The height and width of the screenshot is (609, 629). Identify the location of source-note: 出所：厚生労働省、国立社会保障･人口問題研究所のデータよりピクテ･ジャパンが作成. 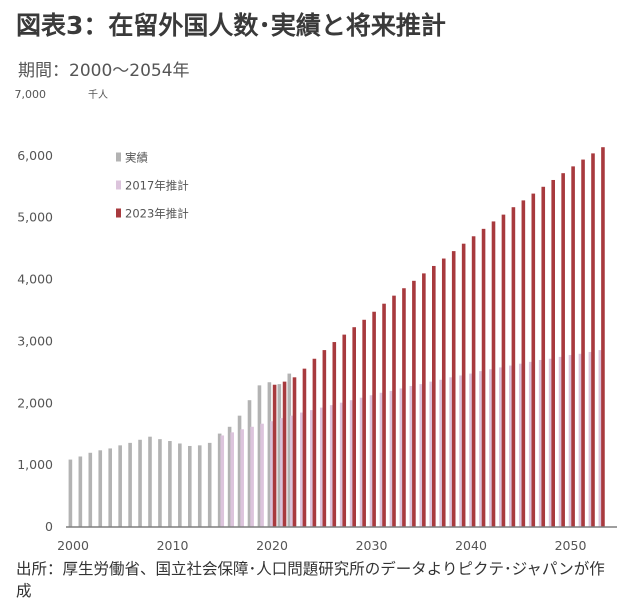
(310, 580).